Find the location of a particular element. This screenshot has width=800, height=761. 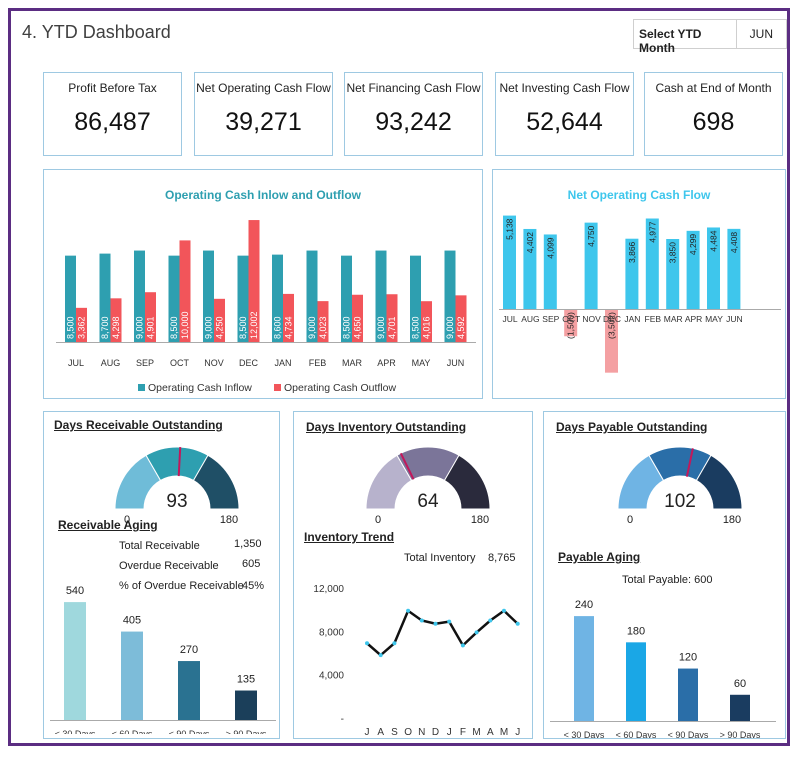

receivable-aging-title: Receivable Aging is located at coordinates (108, 525).